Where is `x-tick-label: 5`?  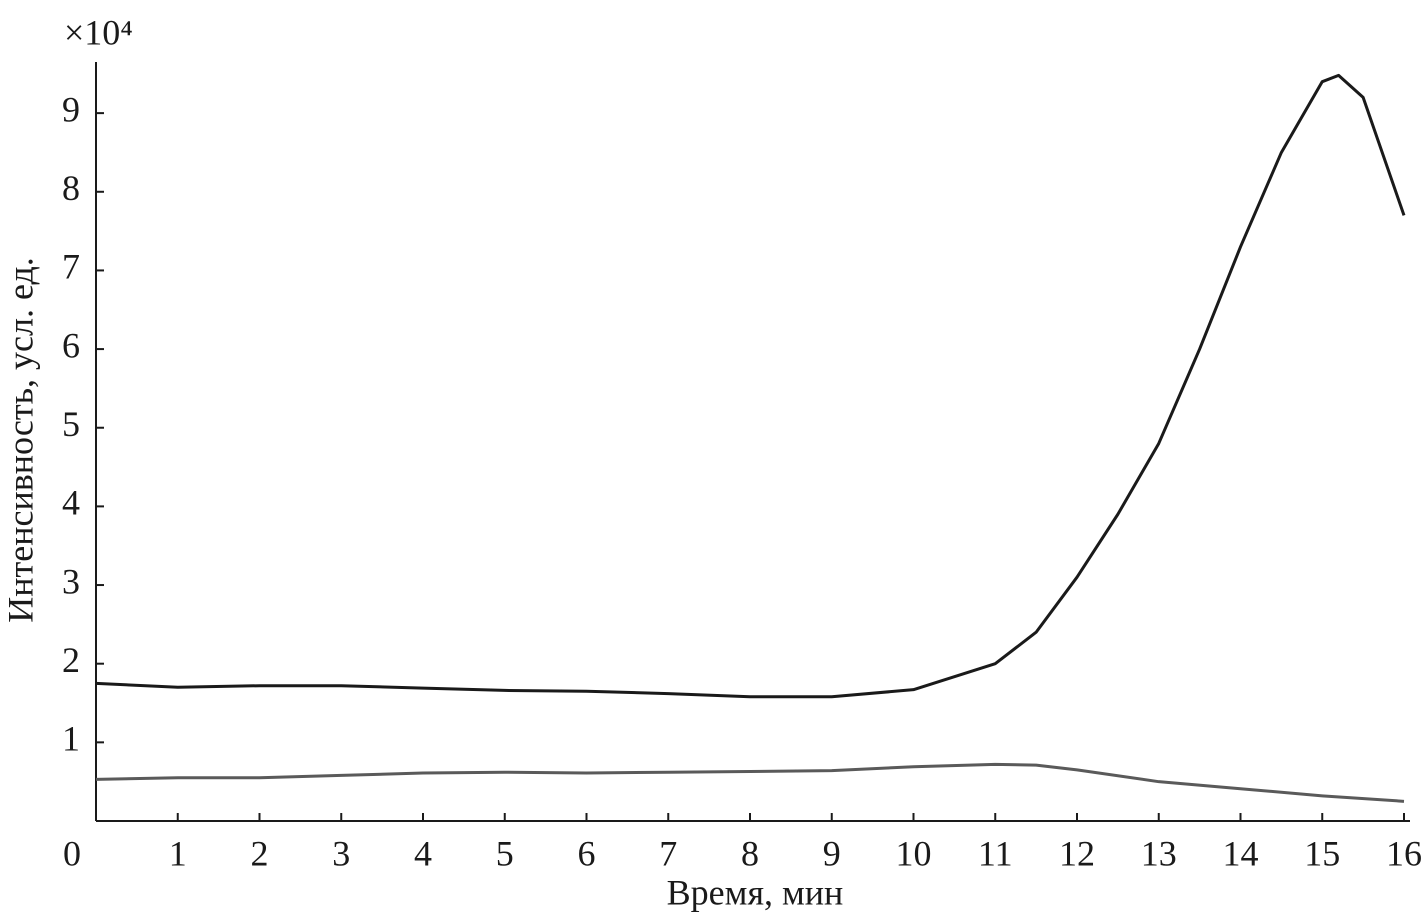 x-tick-label: 5 is located at coordinates (505, 853).